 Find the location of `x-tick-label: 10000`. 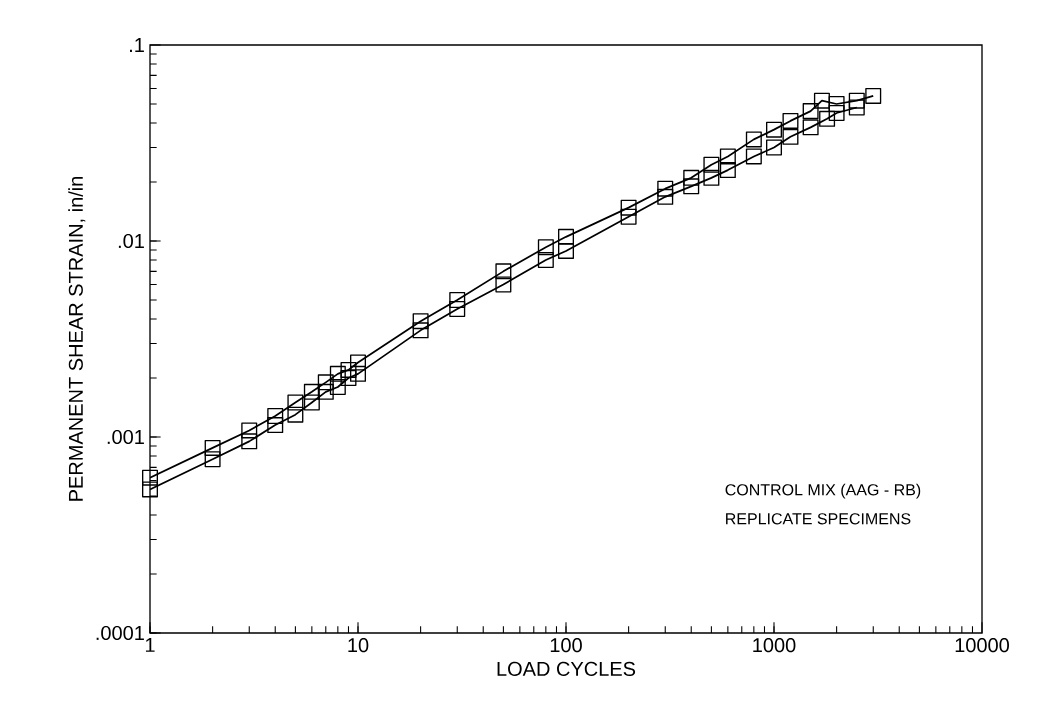

x-tick-label: 10000 is located at coordinates (982, 645).